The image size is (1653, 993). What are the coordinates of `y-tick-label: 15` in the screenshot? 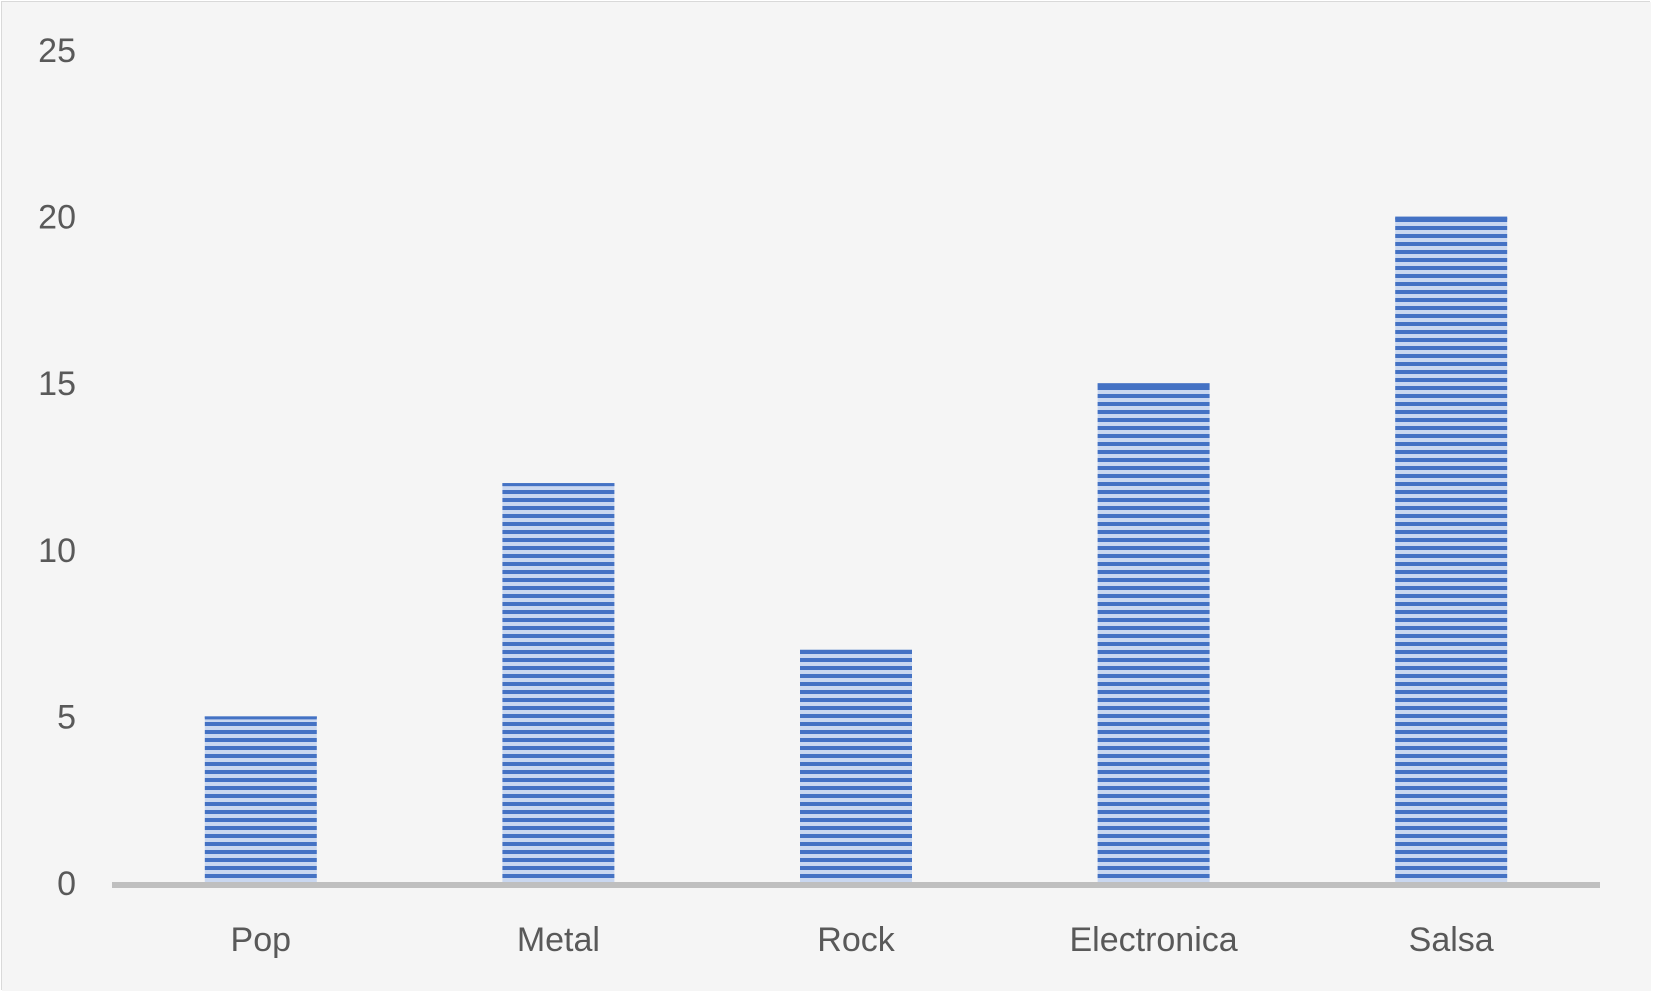 It's located at (57, 384).